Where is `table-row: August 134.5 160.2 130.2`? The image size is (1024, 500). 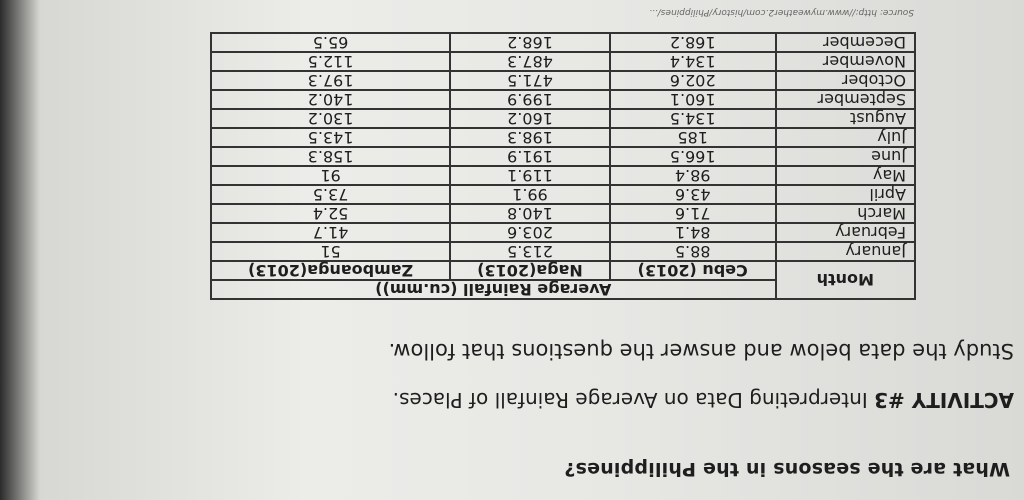 table-row: August 134.5 160.2 130.2 is located at coordinates (563, 118).